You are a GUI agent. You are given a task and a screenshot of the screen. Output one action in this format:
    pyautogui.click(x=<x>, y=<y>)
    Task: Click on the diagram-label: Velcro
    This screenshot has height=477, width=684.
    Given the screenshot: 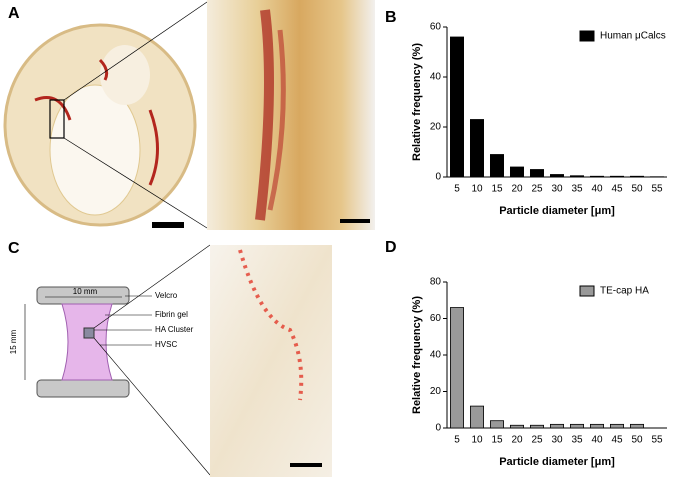 What is the action you would take?
    pyautogui.click(x=166, y=295)
    